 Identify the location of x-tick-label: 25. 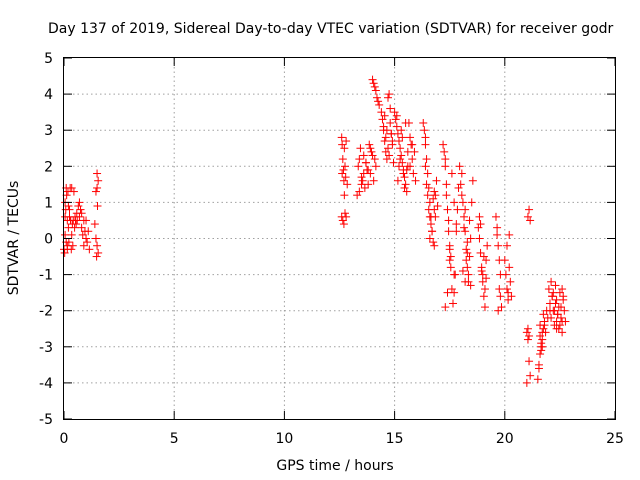
(615, 439).